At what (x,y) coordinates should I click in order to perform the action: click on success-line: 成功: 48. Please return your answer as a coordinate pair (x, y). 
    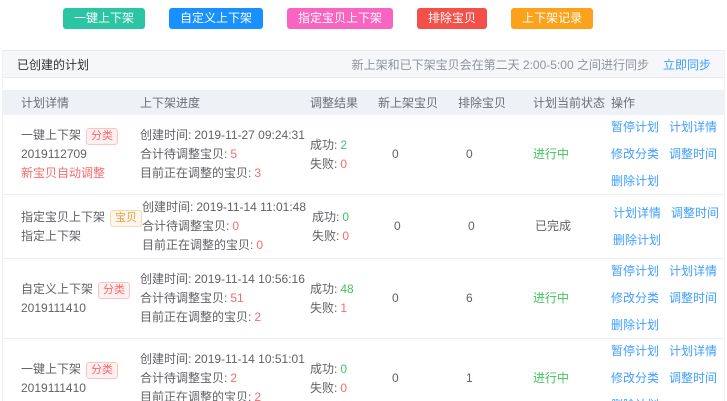
    Looking at the image, I should click on (344, 289).